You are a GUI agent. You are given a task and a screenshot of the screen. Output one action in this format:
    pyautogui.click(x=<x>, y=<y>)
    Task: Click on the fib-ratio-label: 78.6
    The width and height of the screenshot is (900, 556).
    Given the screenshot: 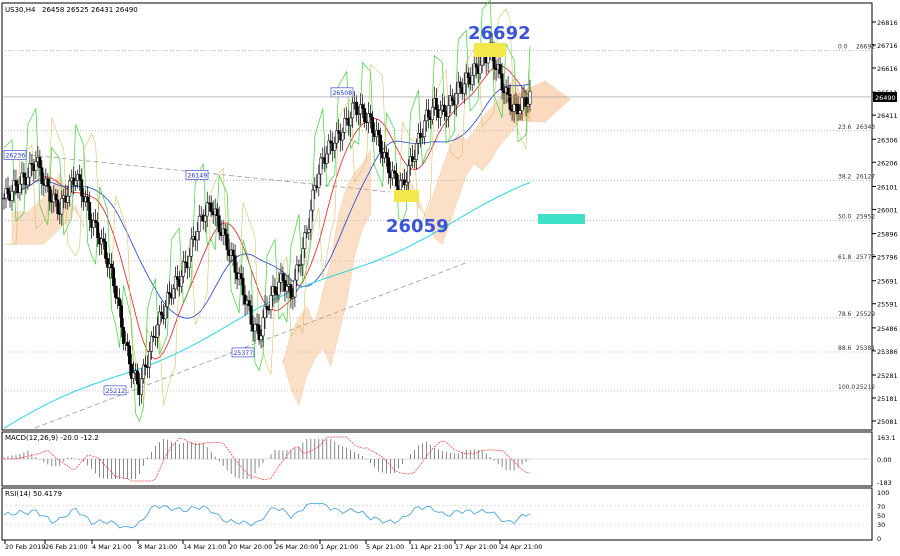 What is the action you would take?
    pyautogui.click(x=845, y=314)
    